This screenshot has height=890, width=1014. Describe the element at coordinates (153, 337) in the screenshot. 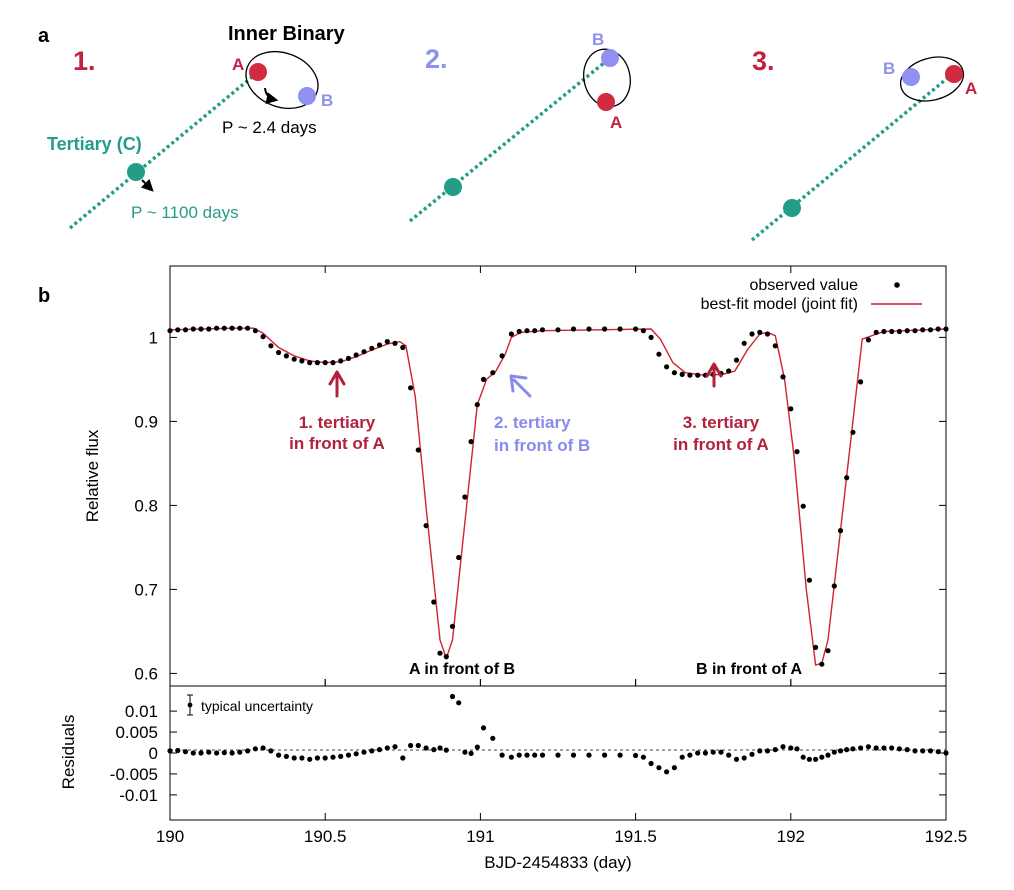

I see `flux-ytick-label: 1` at that location.